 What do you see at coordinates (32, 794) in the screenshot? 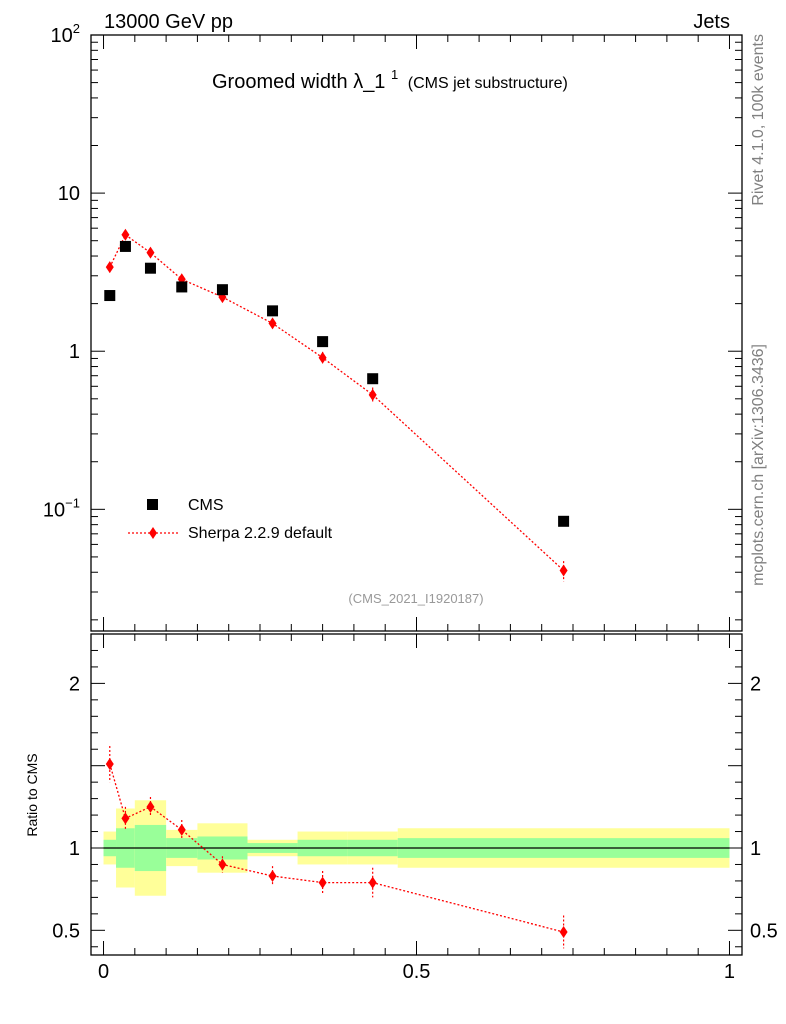
I see `ratio-ylabel: Ratio to CMS` at bounding box center [32, 794].